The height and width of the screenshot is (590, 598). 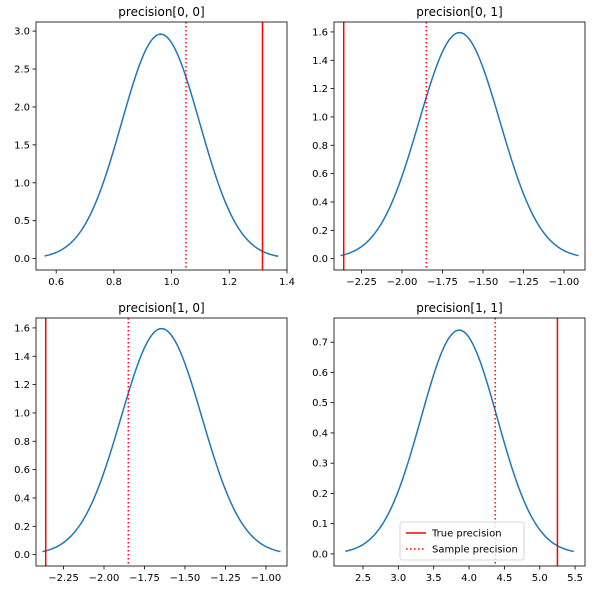 What do you see at coordinates (229, 282) in the screenshot?
I see `x-tick-label: 1.2` at bounding box center [229, 282].